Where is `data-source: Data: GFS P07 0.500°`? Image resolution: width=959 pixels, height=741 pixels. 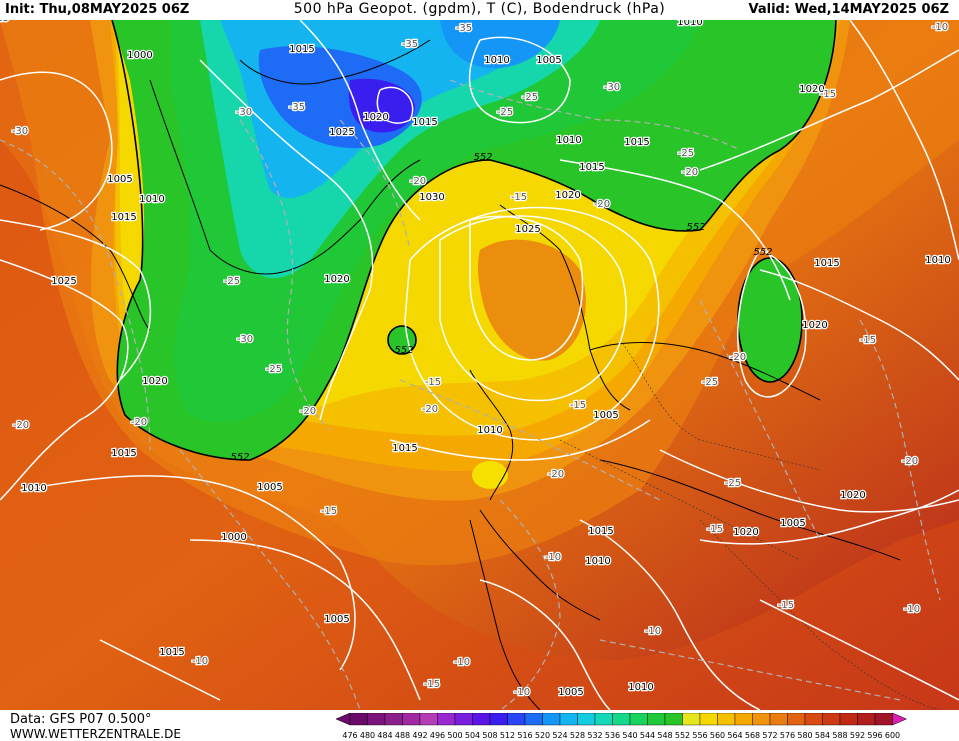
data-source: Data: GFS P07 0.500° is located at coordinates (81, 719).